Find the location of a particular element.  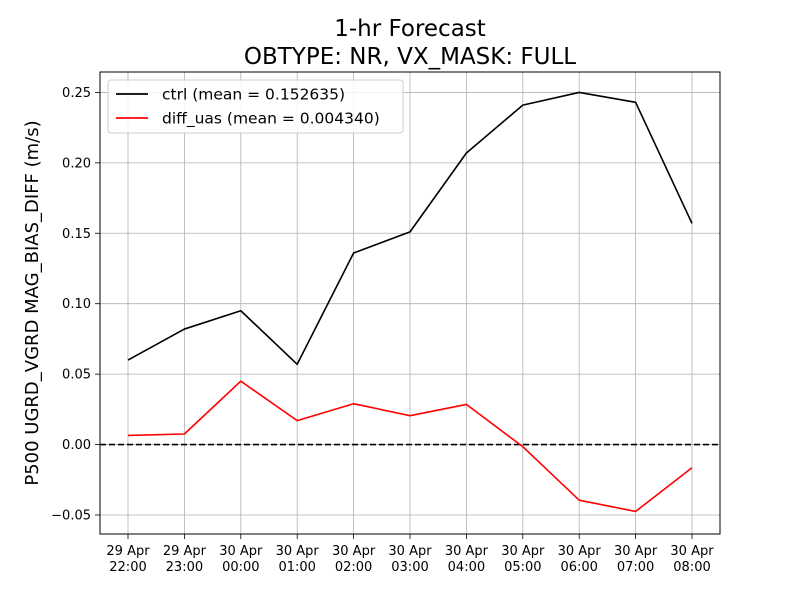

y-tick-label: 0.25 is located at coordinates (76, 93).